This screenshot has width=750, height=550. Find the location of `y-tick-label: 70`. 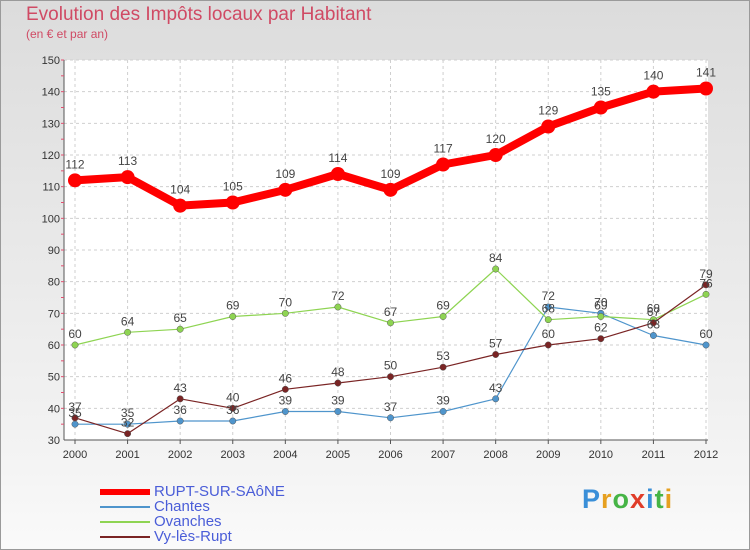

y-tick-label: 70 is located at coordinates (54, 314).